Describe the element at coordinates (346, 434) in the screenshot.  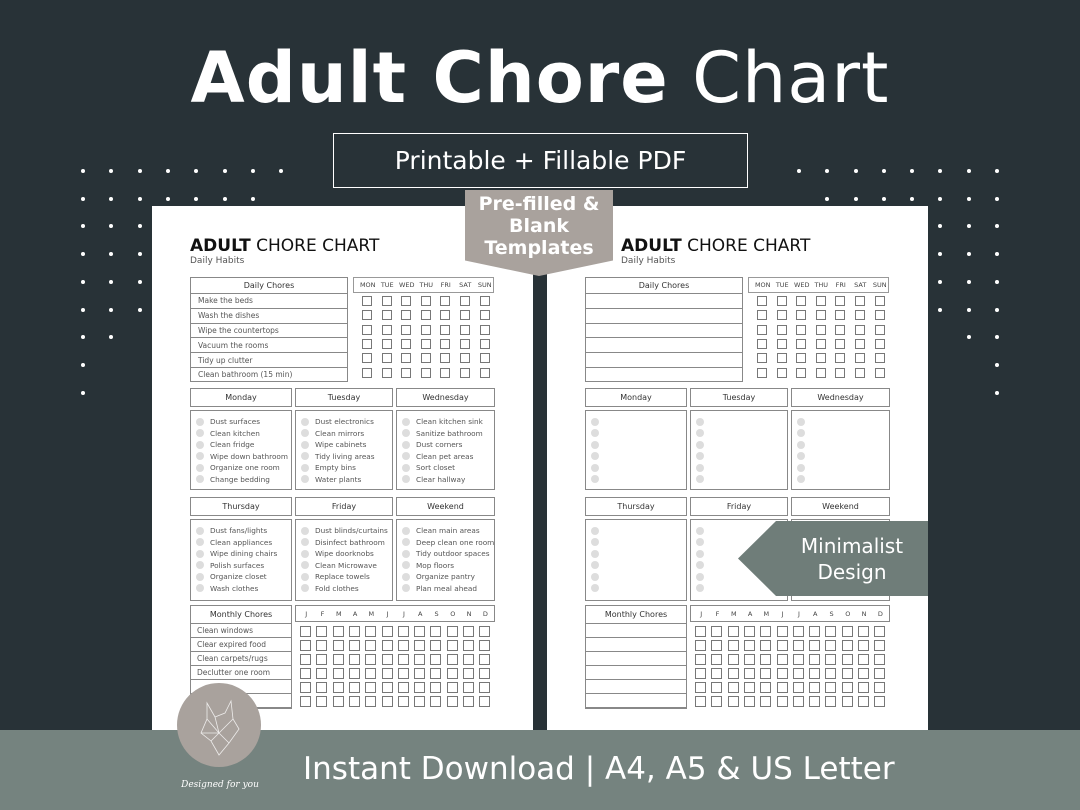
I see `list-item: Clean mirrors` at that location.